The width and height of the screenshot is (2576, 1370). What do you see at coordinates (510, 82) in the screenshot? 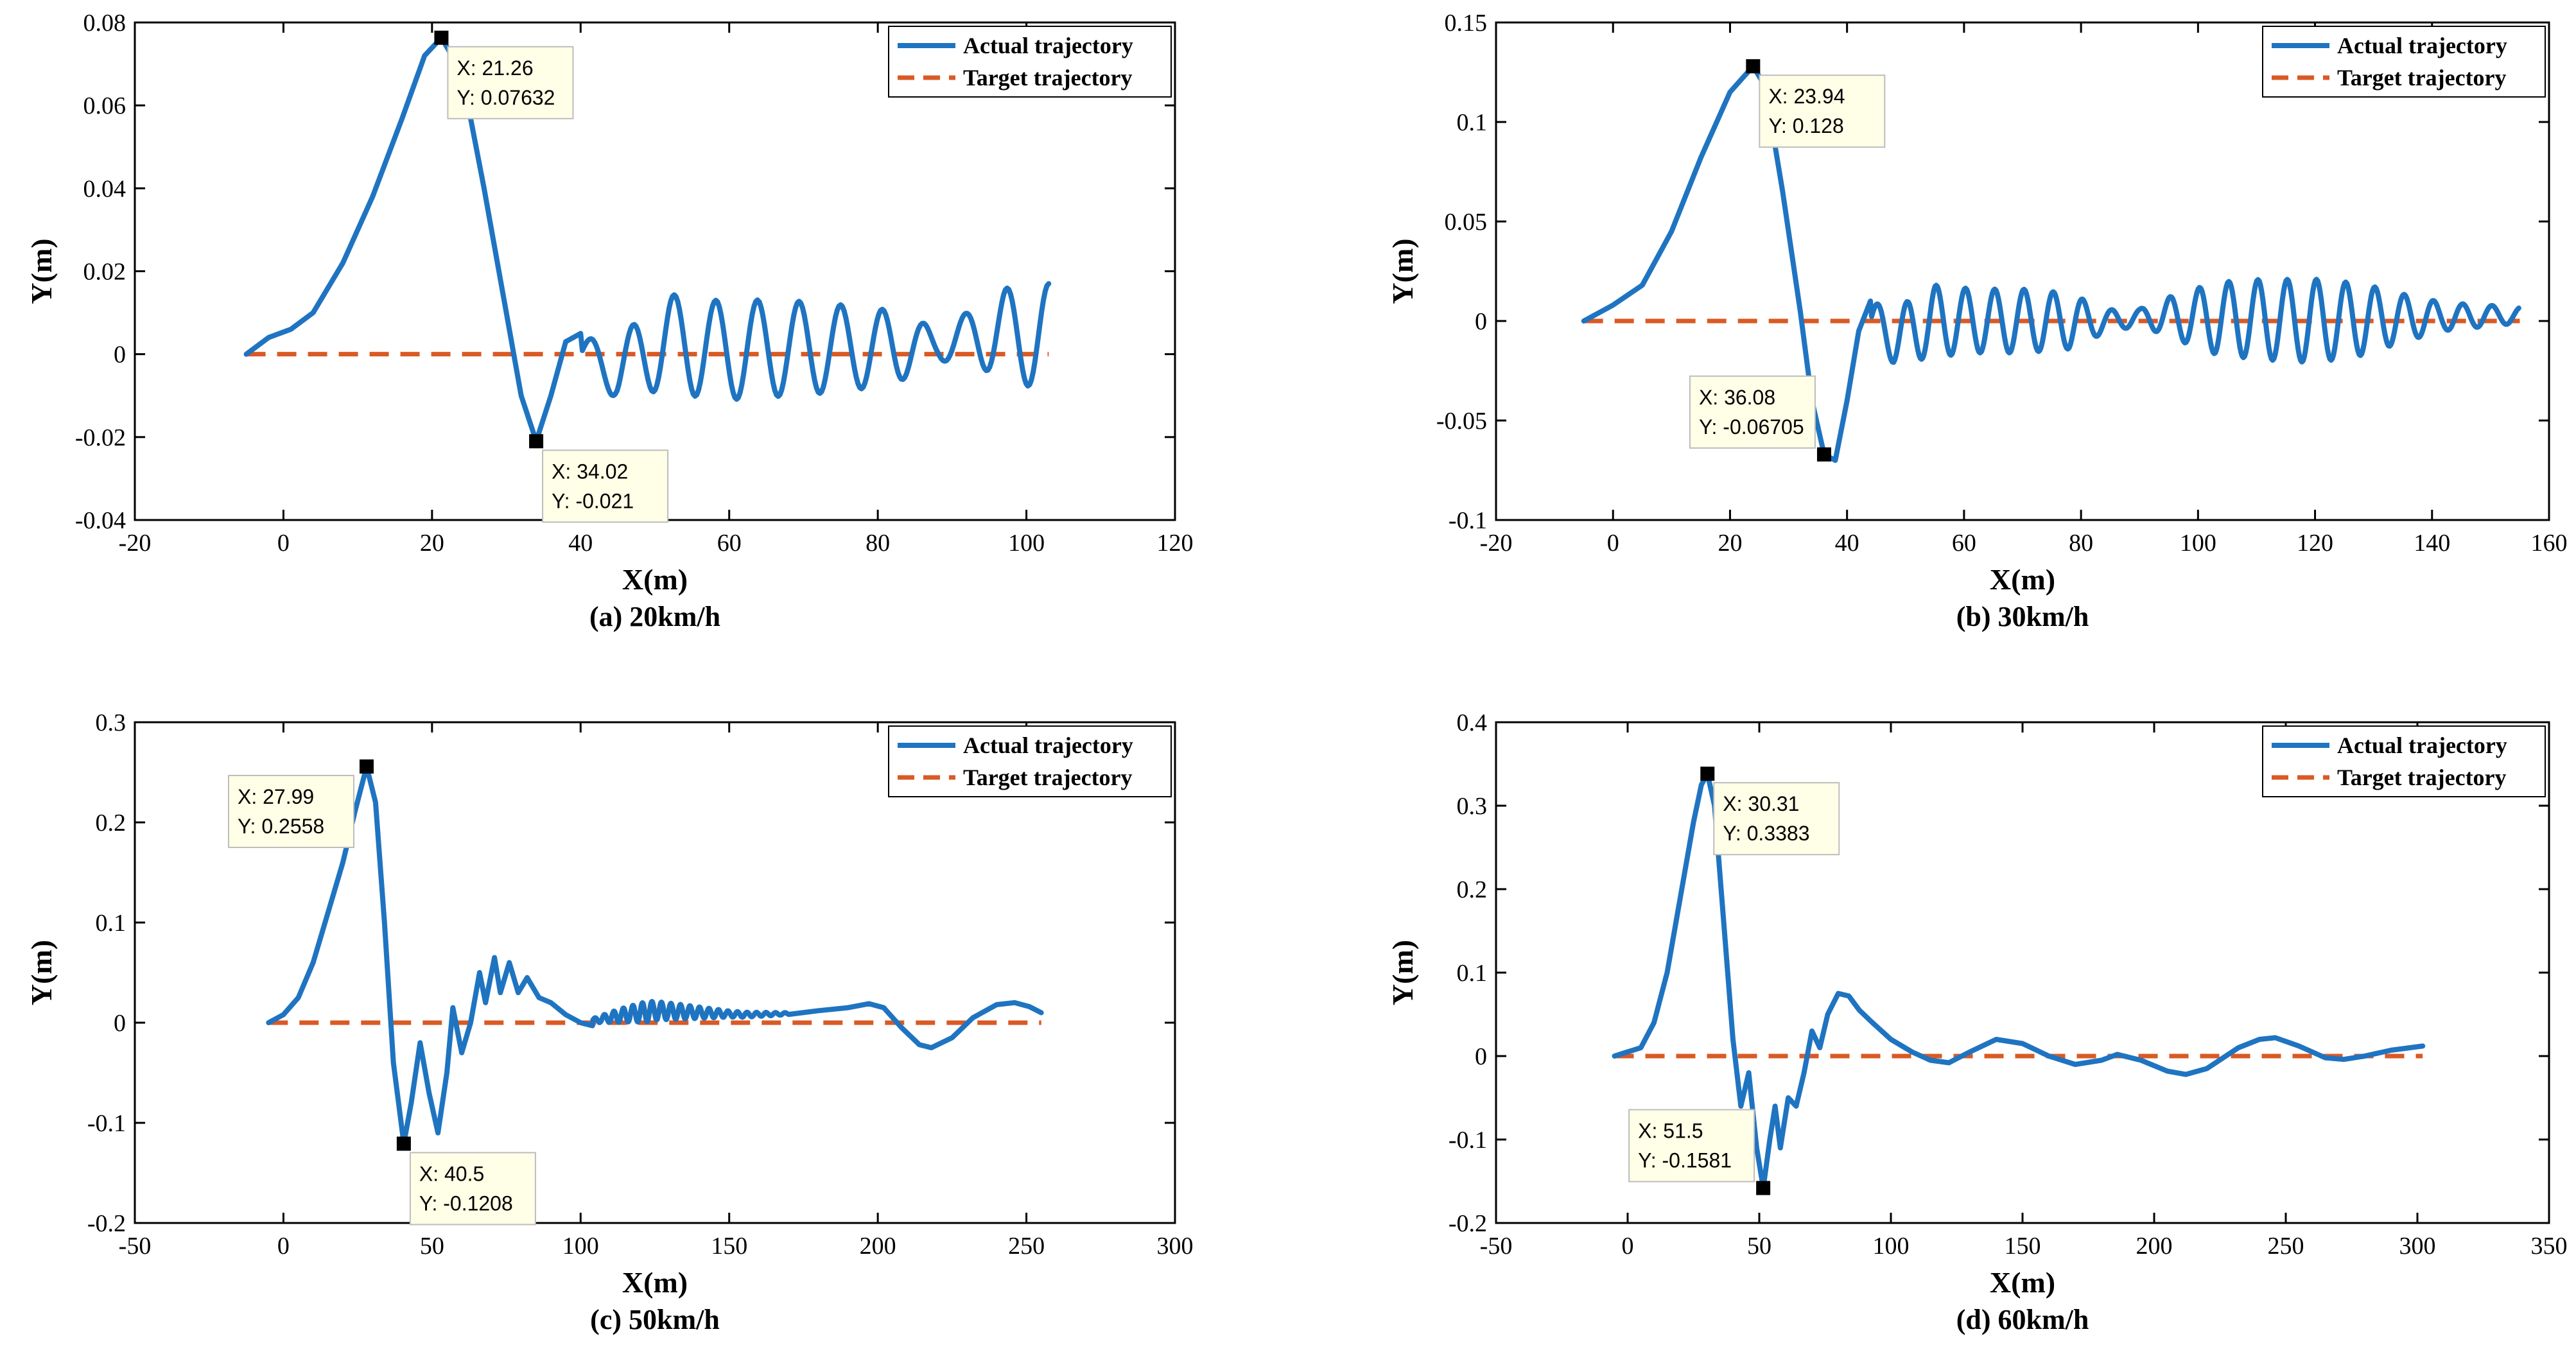
I see `datatip: X: 21.26 Y: 0.07632` at bounding box center [510, 82].